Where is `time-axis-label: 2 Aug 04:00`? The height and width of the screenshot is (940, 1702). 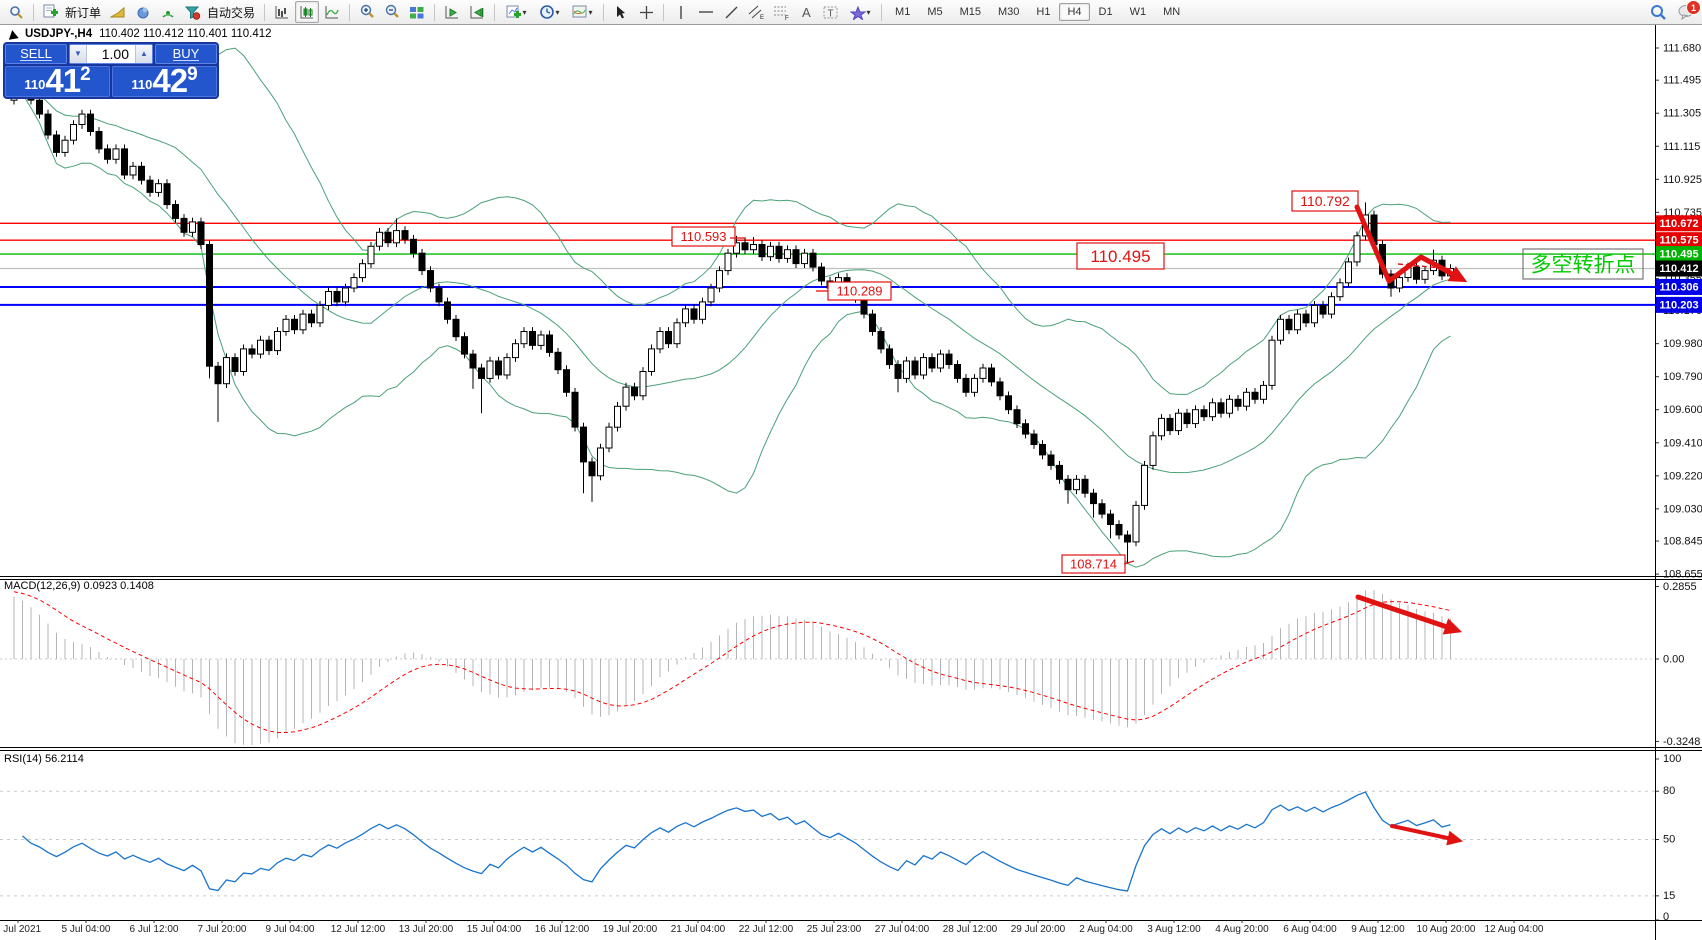
time-axis-label: 2 Aug 04:00 is located at coordinates (1106, 929).